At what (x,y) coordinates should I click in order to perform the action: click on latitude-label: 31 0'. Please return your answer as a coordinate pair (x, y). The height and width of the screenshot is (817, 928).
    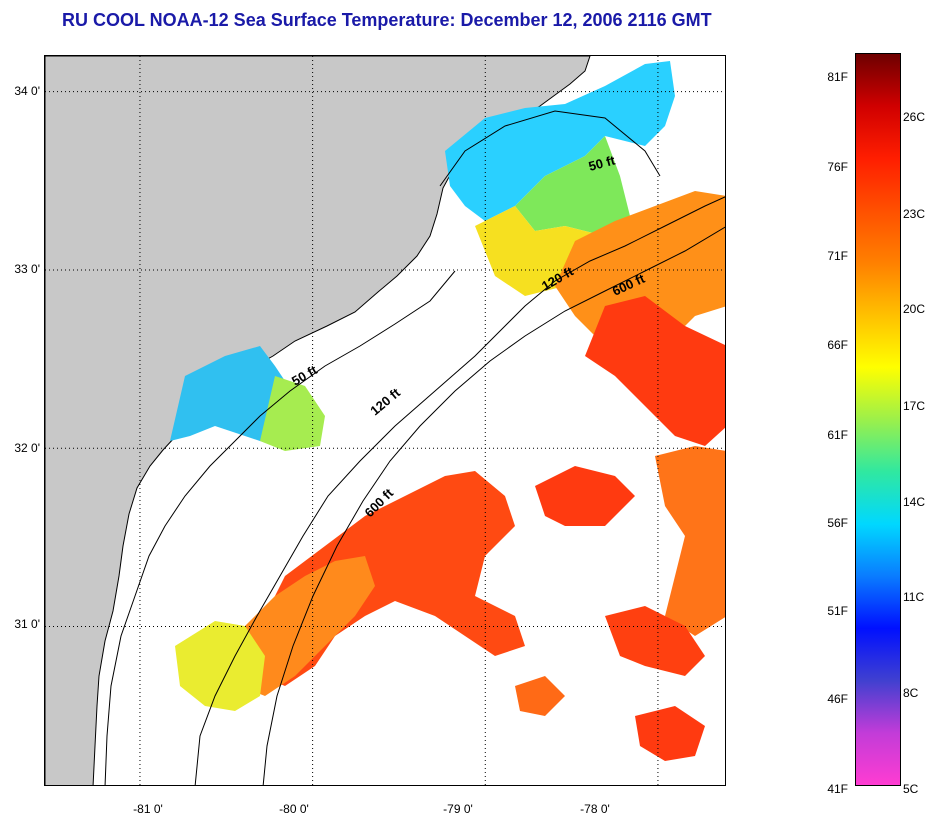
    Looking at the image, I should click on (27, 624).